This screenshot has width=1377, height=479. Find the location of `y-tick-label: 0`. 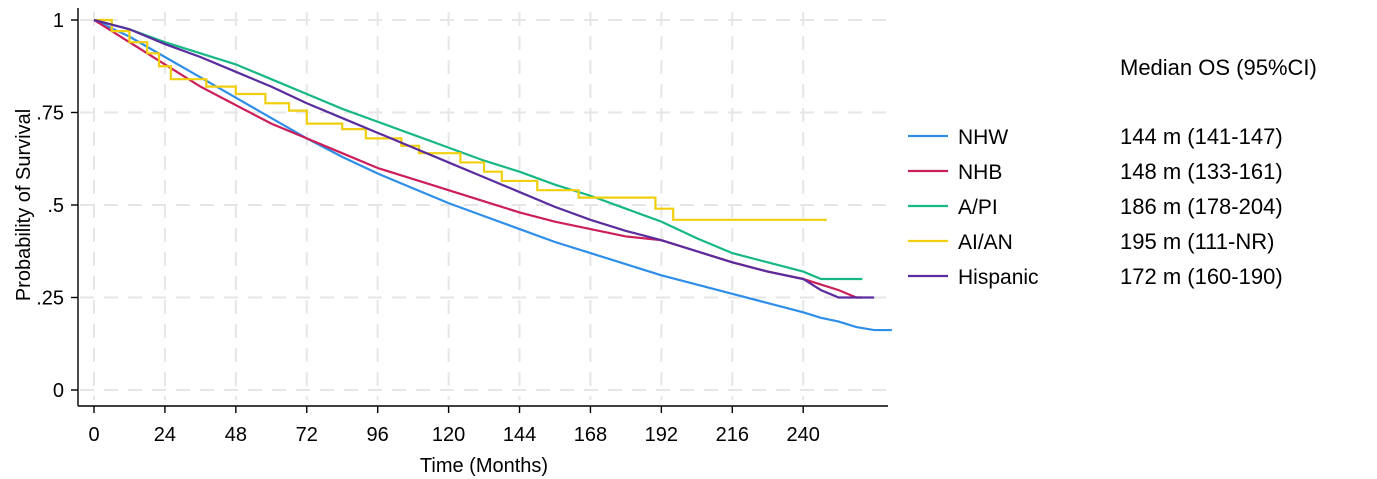

y-tick-label: 0 is located at coordinates (58, 391).